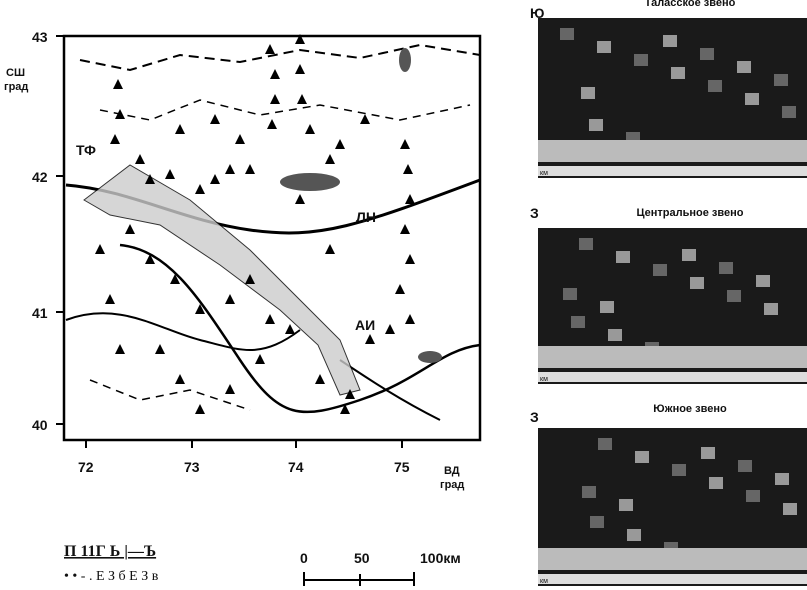 Image resolution: width=807 pixels, height=590 pixels. Describe the element at coordinates (16, 87) in the screenshot. I see `lat-unit: град` at that location.